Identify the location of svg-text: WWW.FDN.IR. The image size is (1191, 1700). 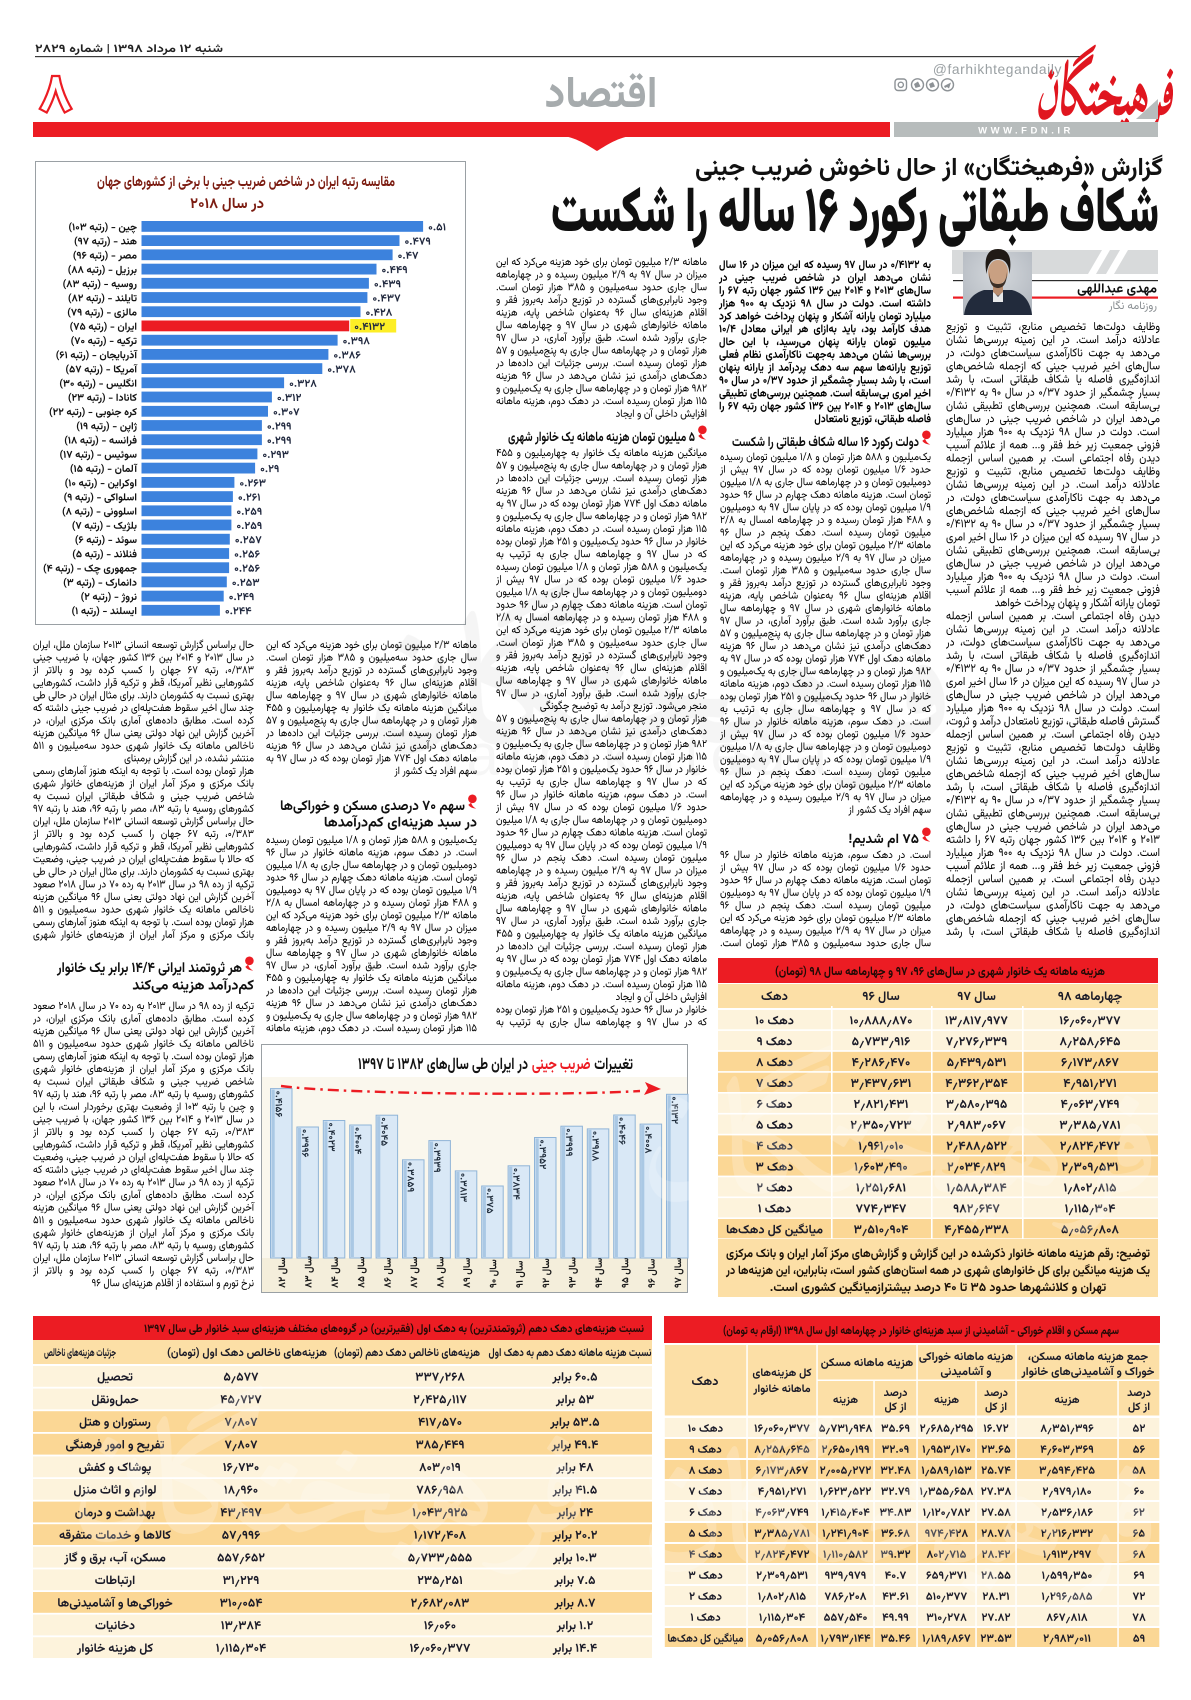
(1026, 131).